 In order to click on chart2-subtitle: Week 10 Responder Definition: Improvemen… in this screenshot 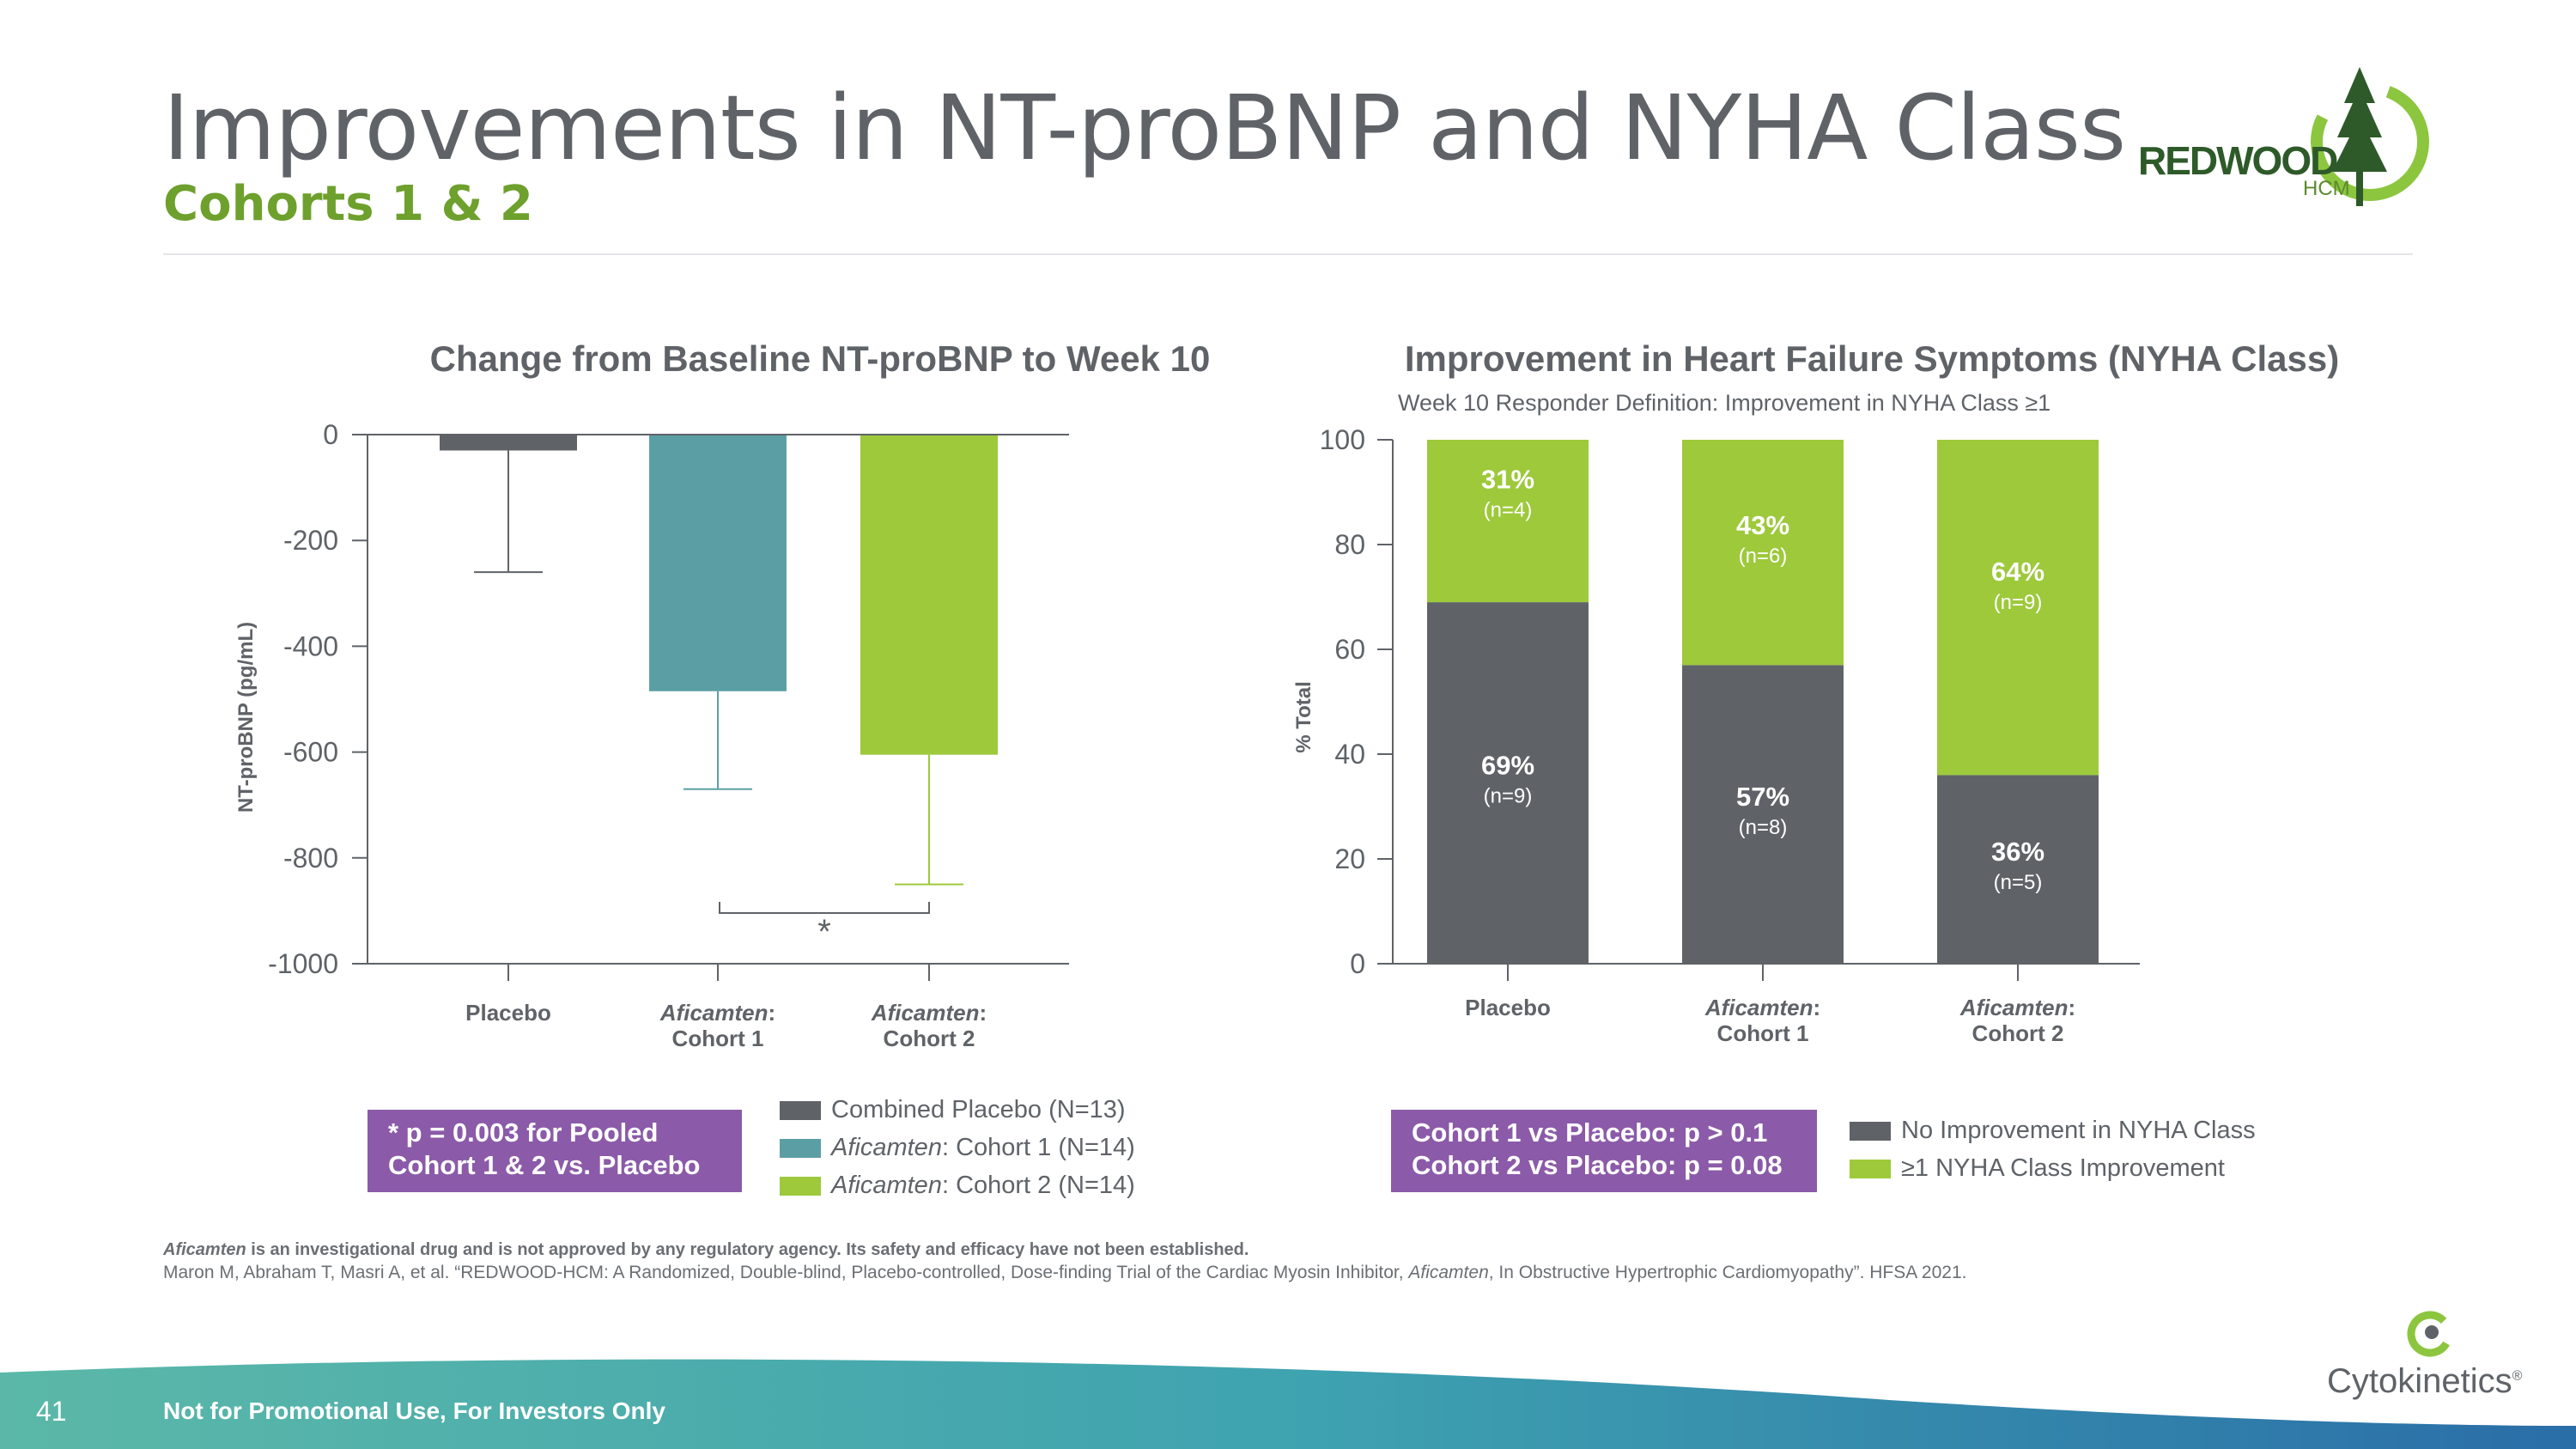, I will do `click(1724, 403)`.